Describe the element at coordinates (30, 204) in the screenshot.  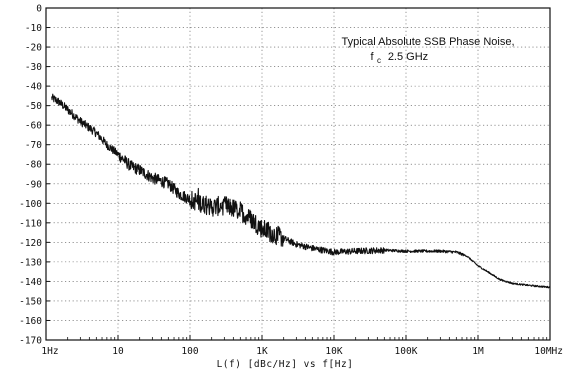
I see `y-tick-label: -100` at that location.